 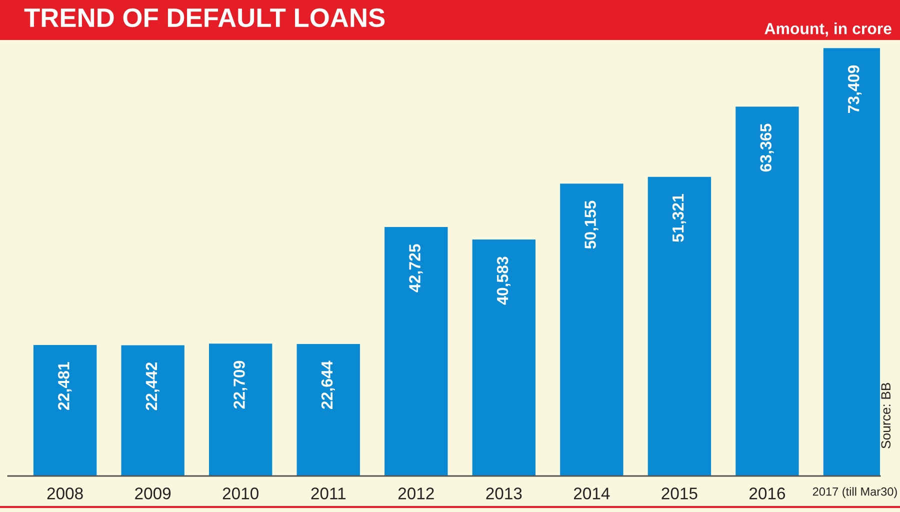 What do you see at coordinates (591, 224) in the screenshot?
I see `data-label: 50,155` at bounding box center [591, 224].